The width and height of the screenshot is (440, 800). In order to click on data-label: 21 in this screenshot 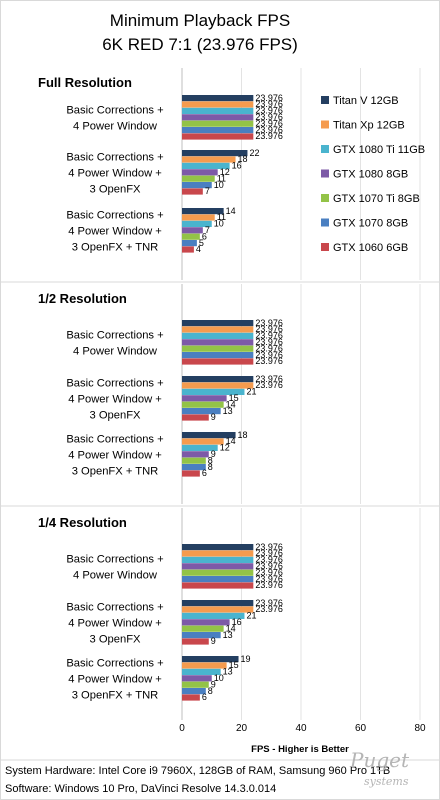, I will do `click(251, 392)`.